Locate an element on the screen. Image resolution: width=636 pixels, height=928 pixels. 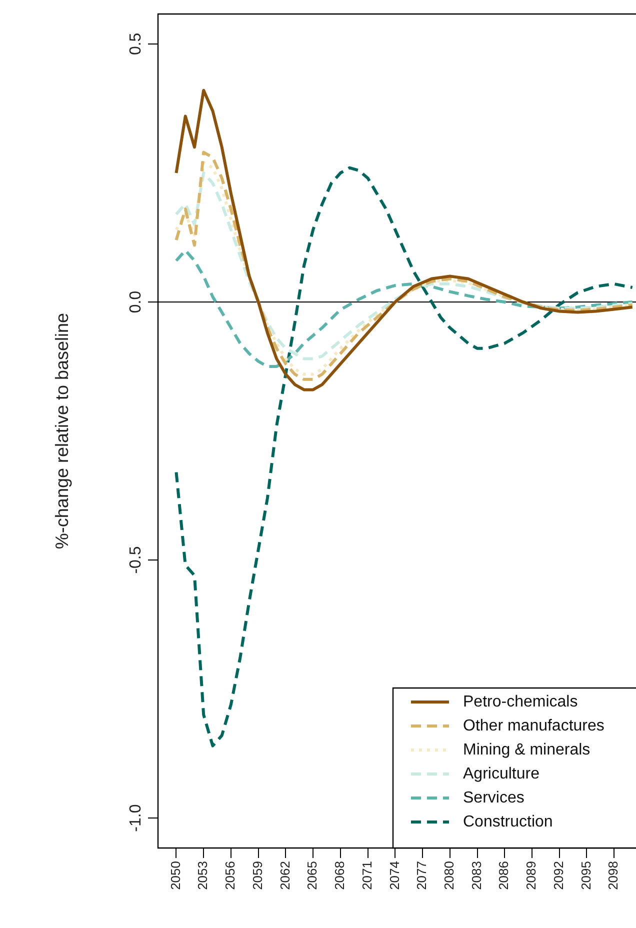
x-tick-label: 2086 is located at coordinates (504, 875).